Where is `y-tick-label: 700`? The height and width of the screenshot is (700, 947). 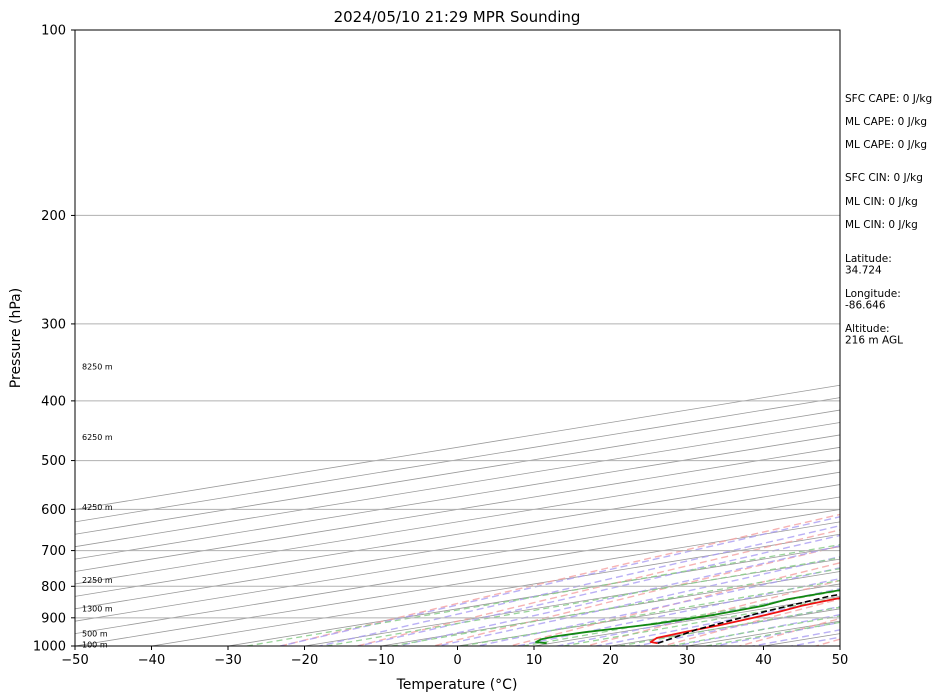 y-tick-label: 700 is located at coordinates (53, 551).